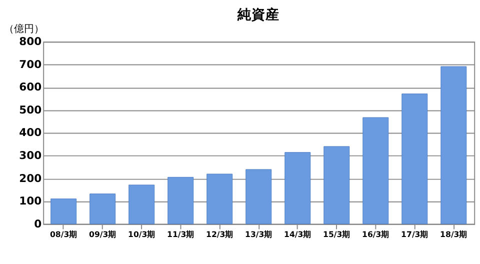 The height and width of the screenshot is (264, 480). I want to click on y-tick-label: 100, so click(30, 201).